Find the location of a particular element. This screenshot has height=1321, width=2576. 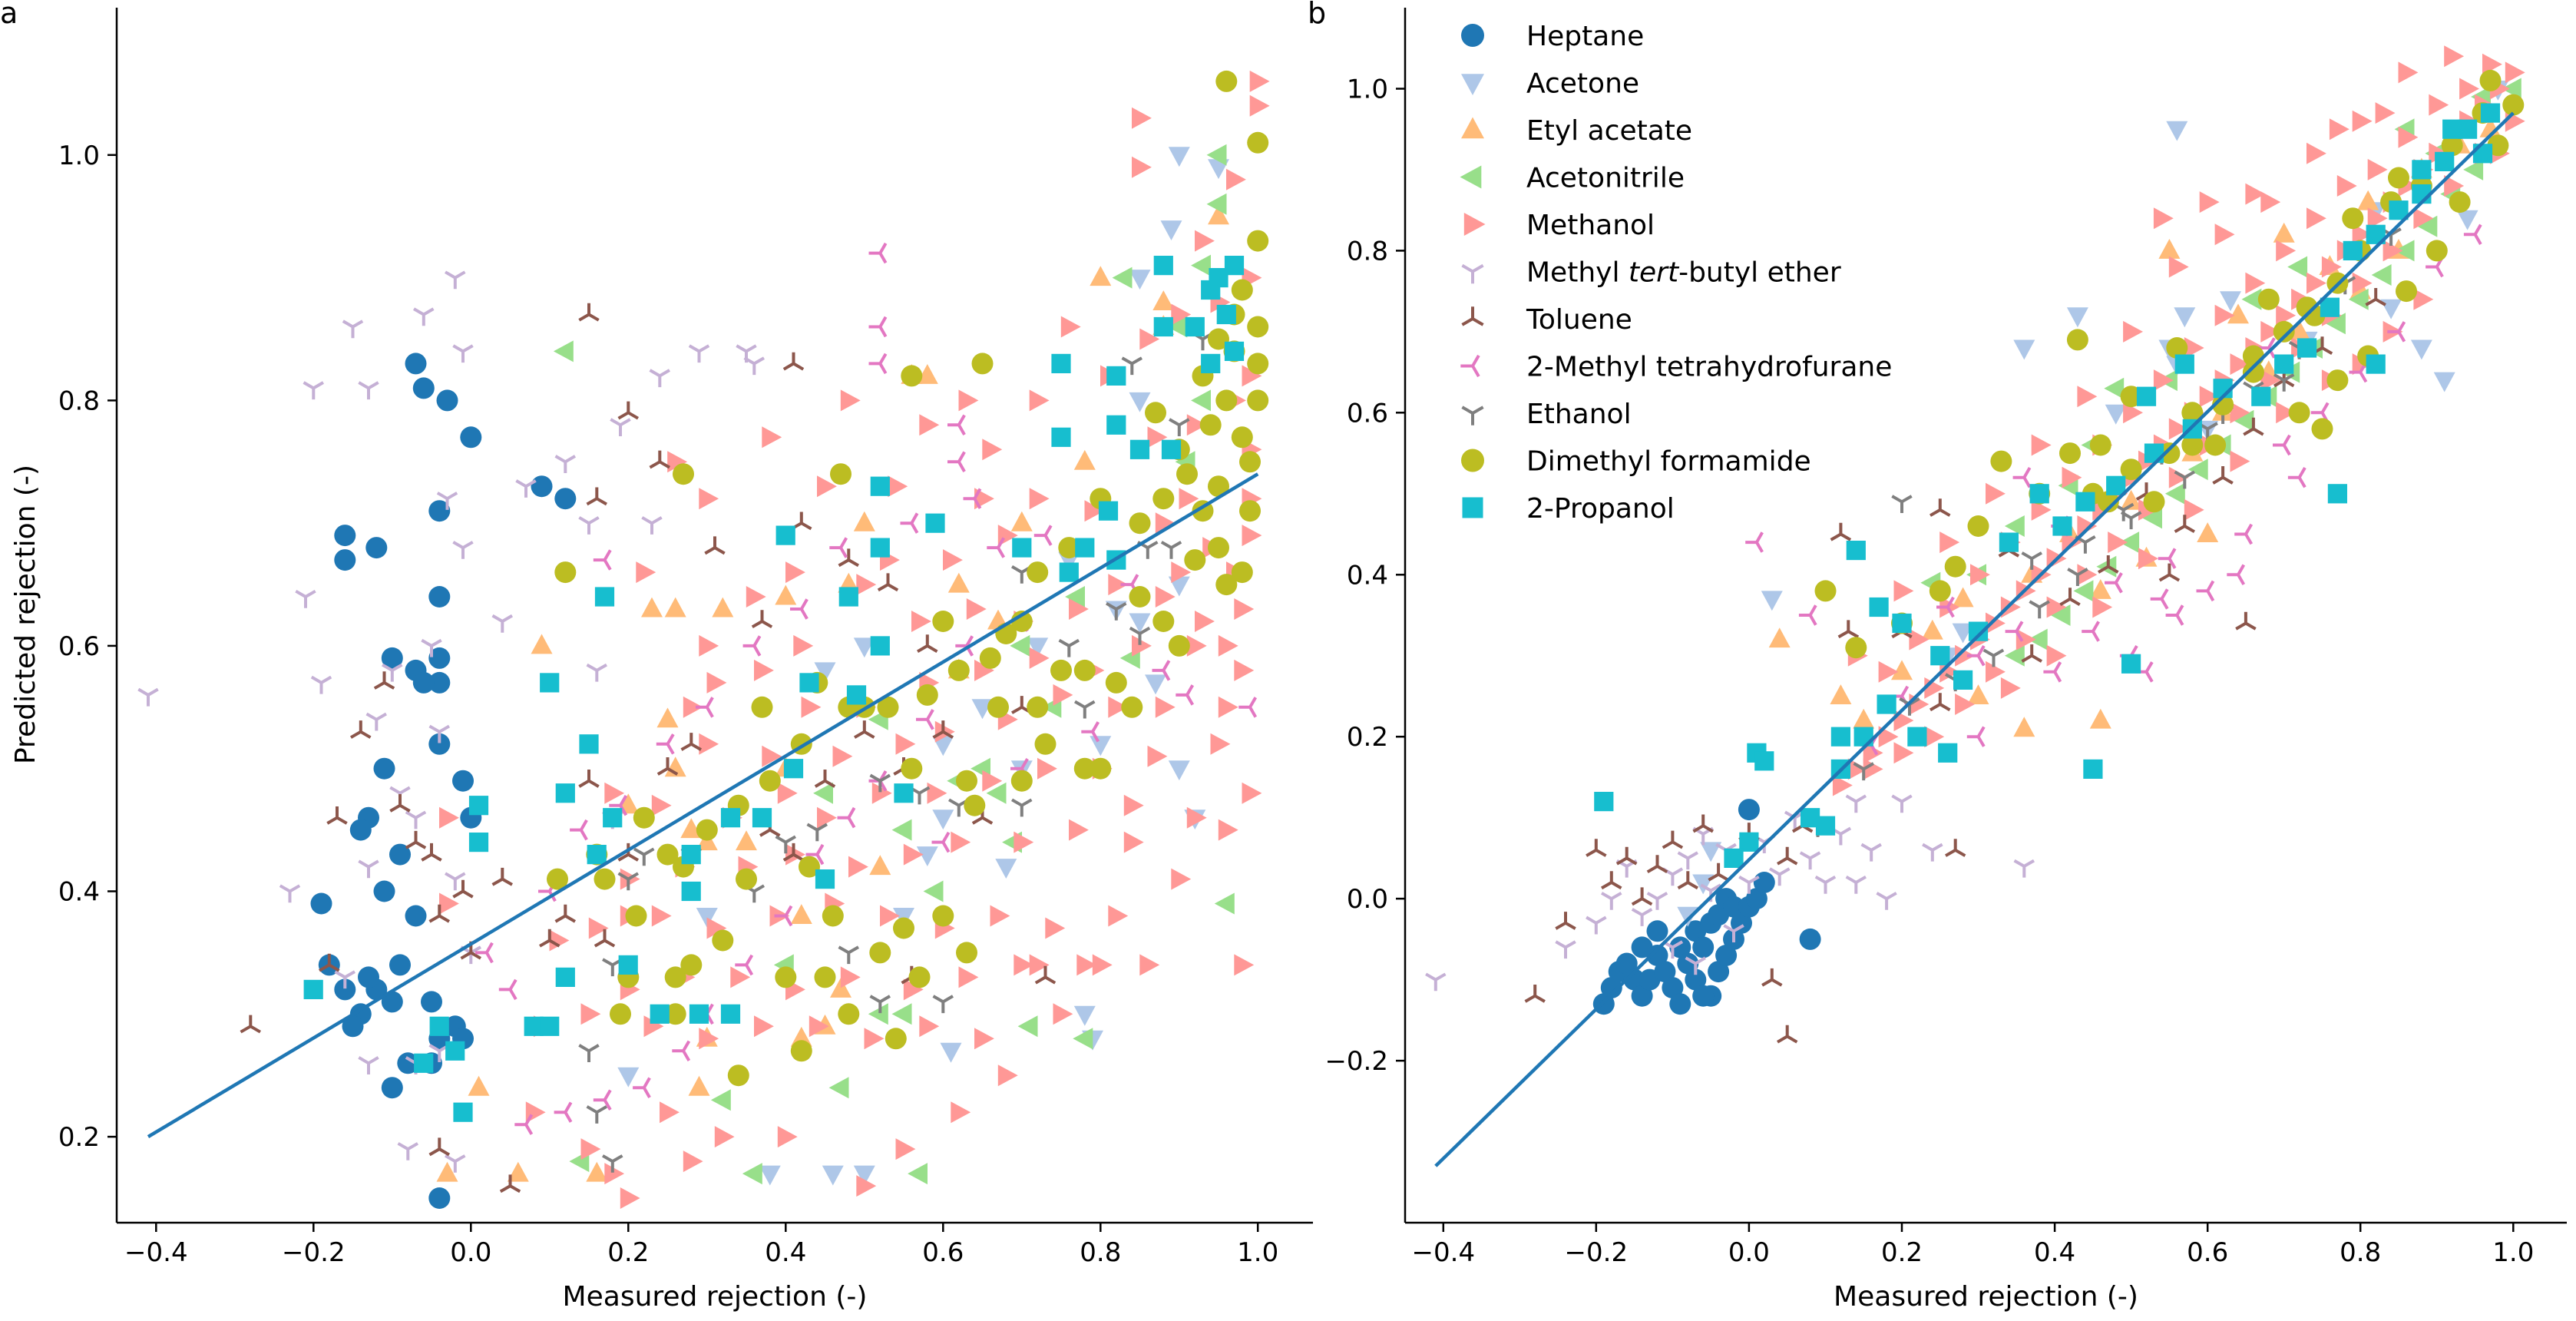

legend-label: Methanol is located at coordinates (1590, 225).